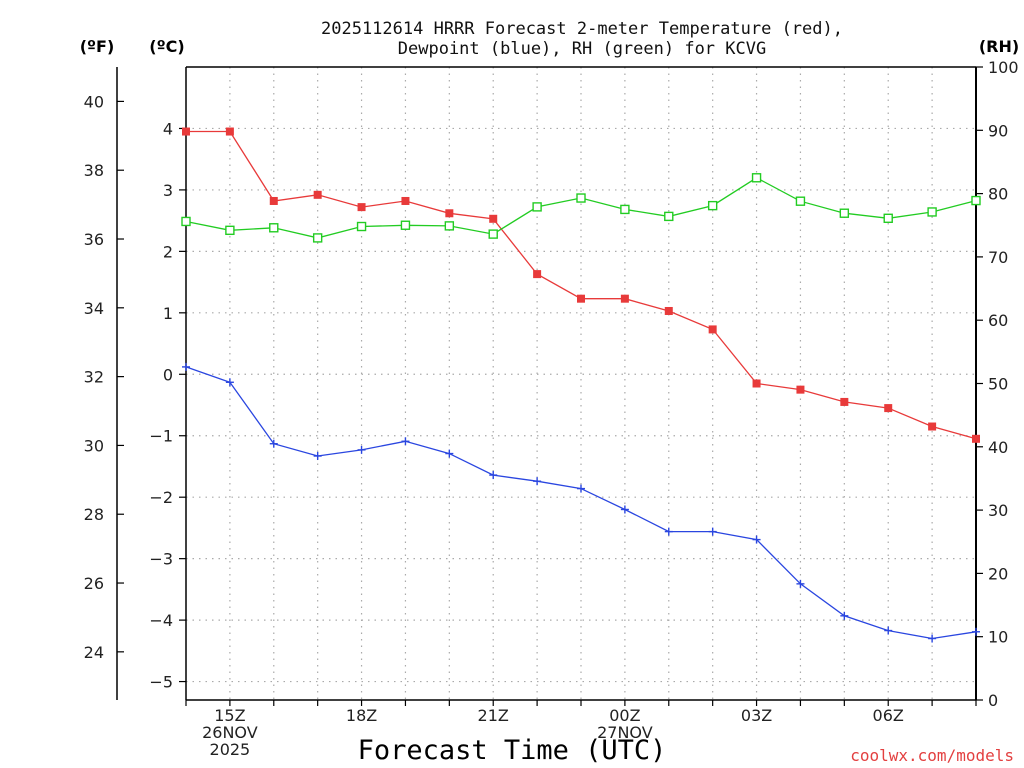 Image resolution: width=1024 pixels, height=768 pixels. I want to click on series-relative-humidity, so click(581, 208).